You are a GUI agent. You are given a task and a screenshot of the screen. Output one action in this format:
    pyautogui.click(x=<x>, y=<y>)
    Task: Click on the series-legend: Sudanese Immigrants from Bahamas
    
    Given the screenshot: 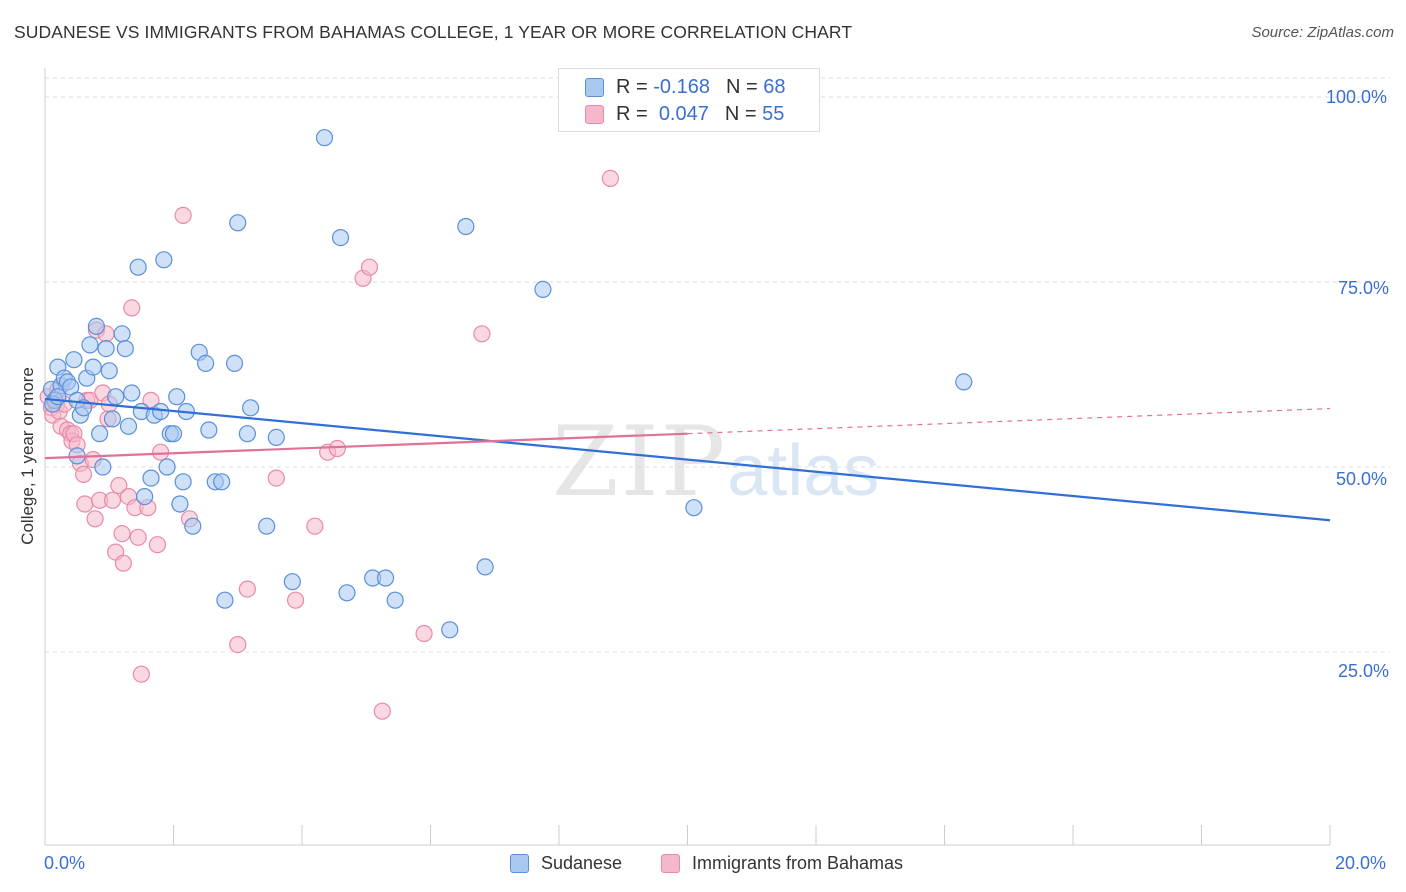 What is the action you would take?
    pyautogui.click(x=703, y=865)
    